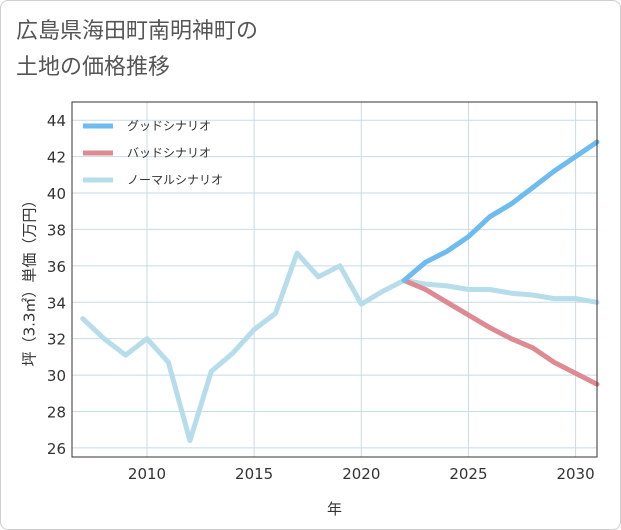  I want to click on y-tick-label: 36, so click(56, 267).